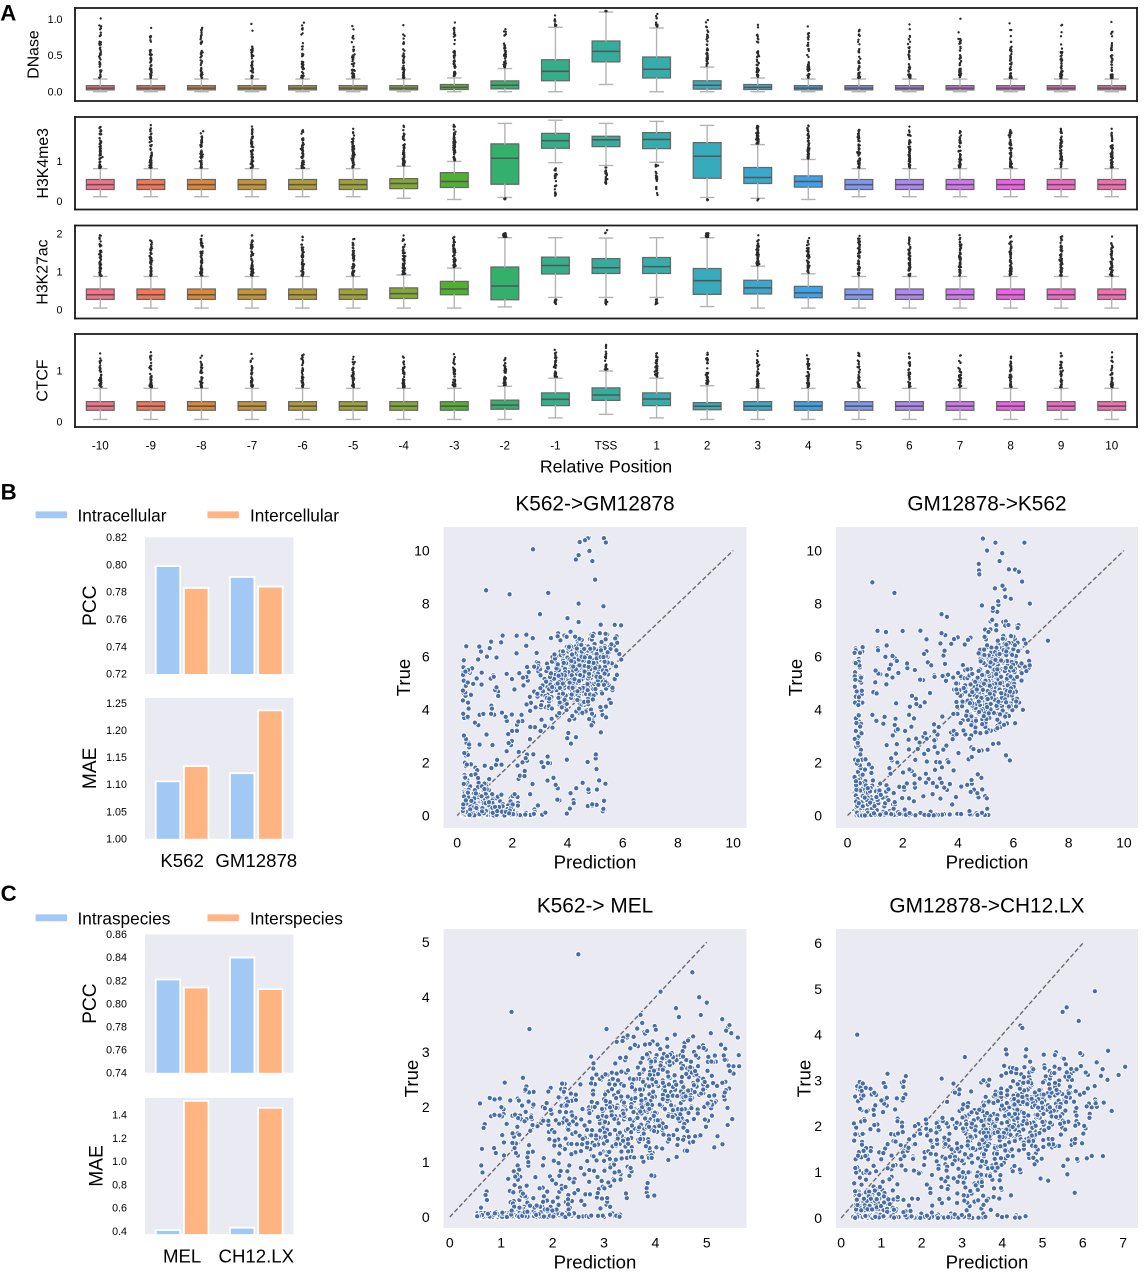 This screenshot has height=1280, width=1145. What do you see at coordinates (100, 446) in the screenshot?
I see `svg-text: -10` at bounding box center [100, 446].